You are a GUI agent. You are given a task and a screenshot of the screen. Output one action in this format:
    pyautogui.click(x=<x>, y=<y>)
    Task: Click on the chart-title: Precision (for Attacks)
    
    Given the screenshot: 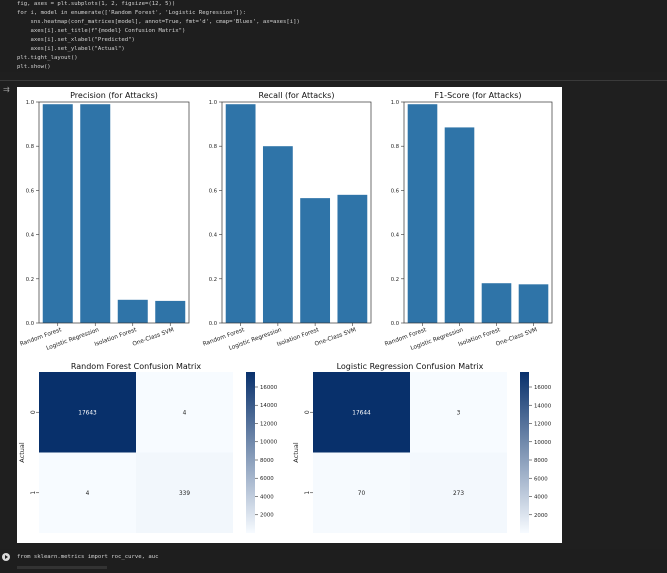 What is the action you would take?
    pyautogui.click(x=114, y=95)
    